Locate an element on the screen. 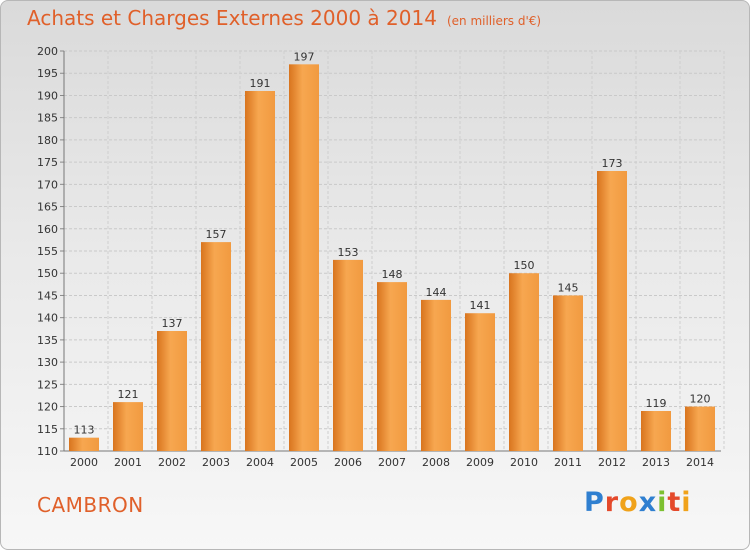 This screenshot has width=750, height=550. x-tick-label-2003: 2003 is located at coordinates (216, 462).